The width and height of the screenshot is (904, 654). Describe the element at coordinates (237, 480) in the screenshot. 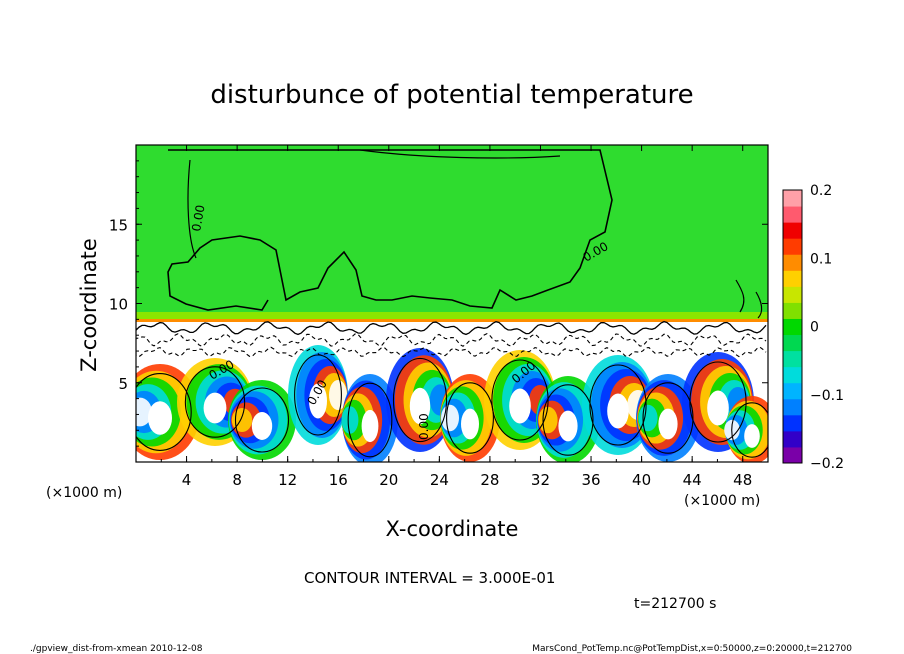

I see `x-tick-label: 8` at that location.